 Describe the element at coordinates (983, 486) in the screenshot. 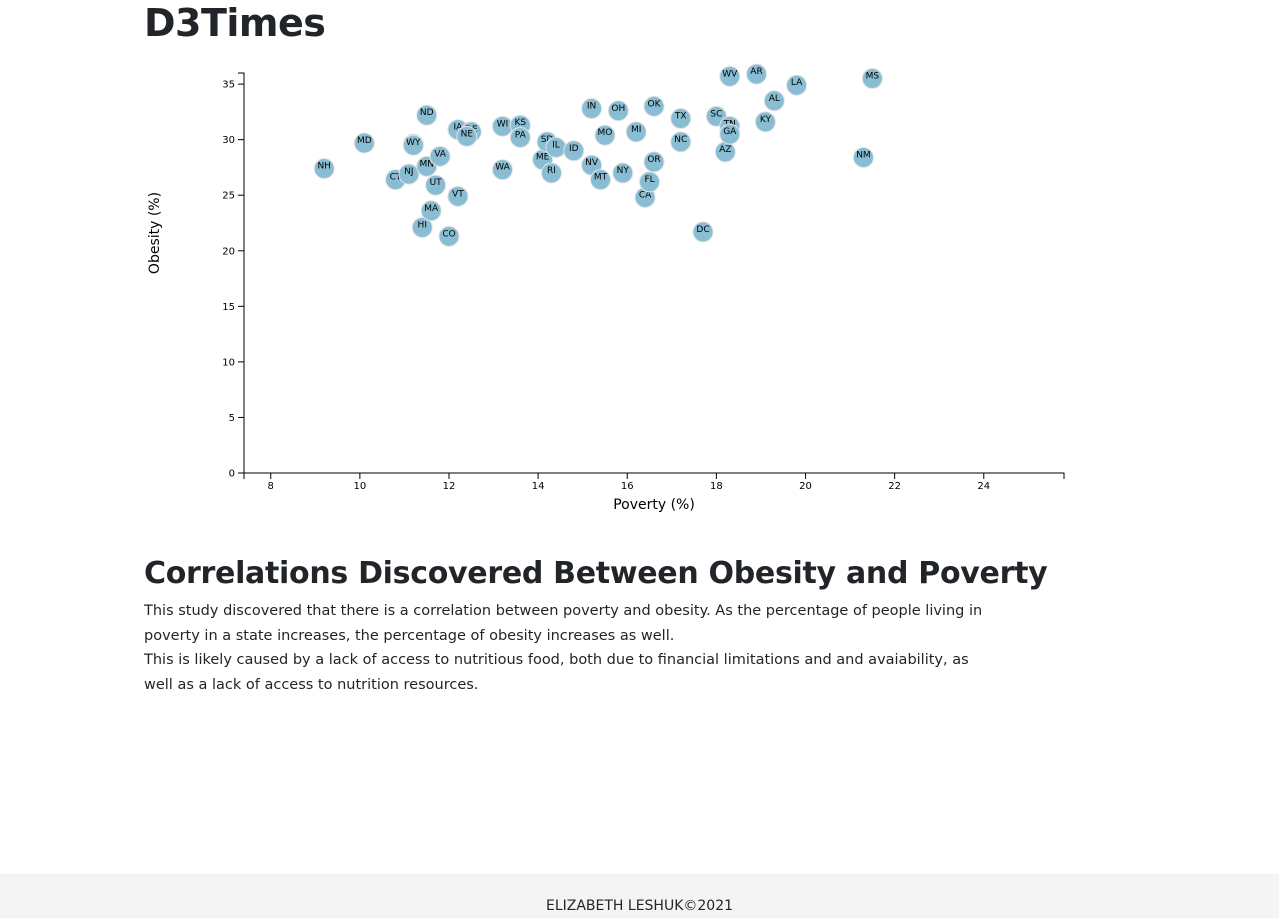

I see `x-tick-label: 24` at that location.